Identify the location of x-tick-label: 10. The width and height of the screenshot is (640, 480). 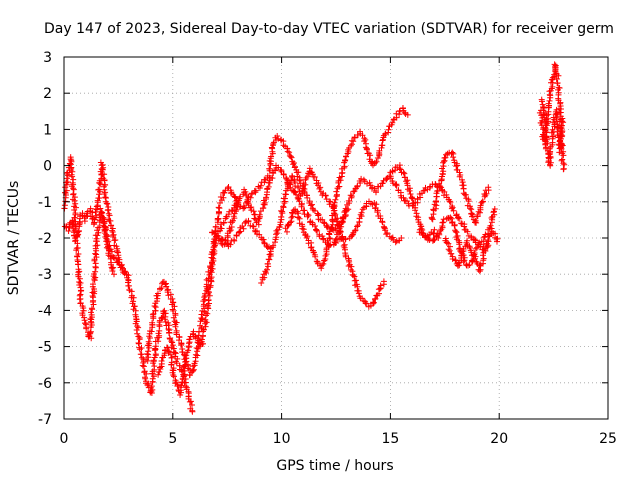
(282, 439).